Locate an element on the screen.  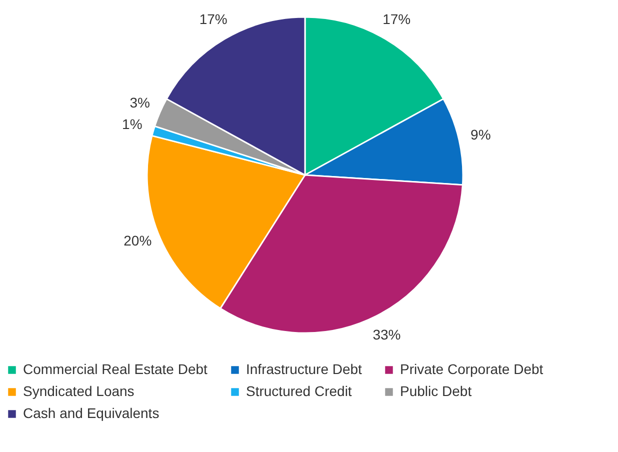
legend-label: Syndicated Loans is located at coordinates (78, 391).